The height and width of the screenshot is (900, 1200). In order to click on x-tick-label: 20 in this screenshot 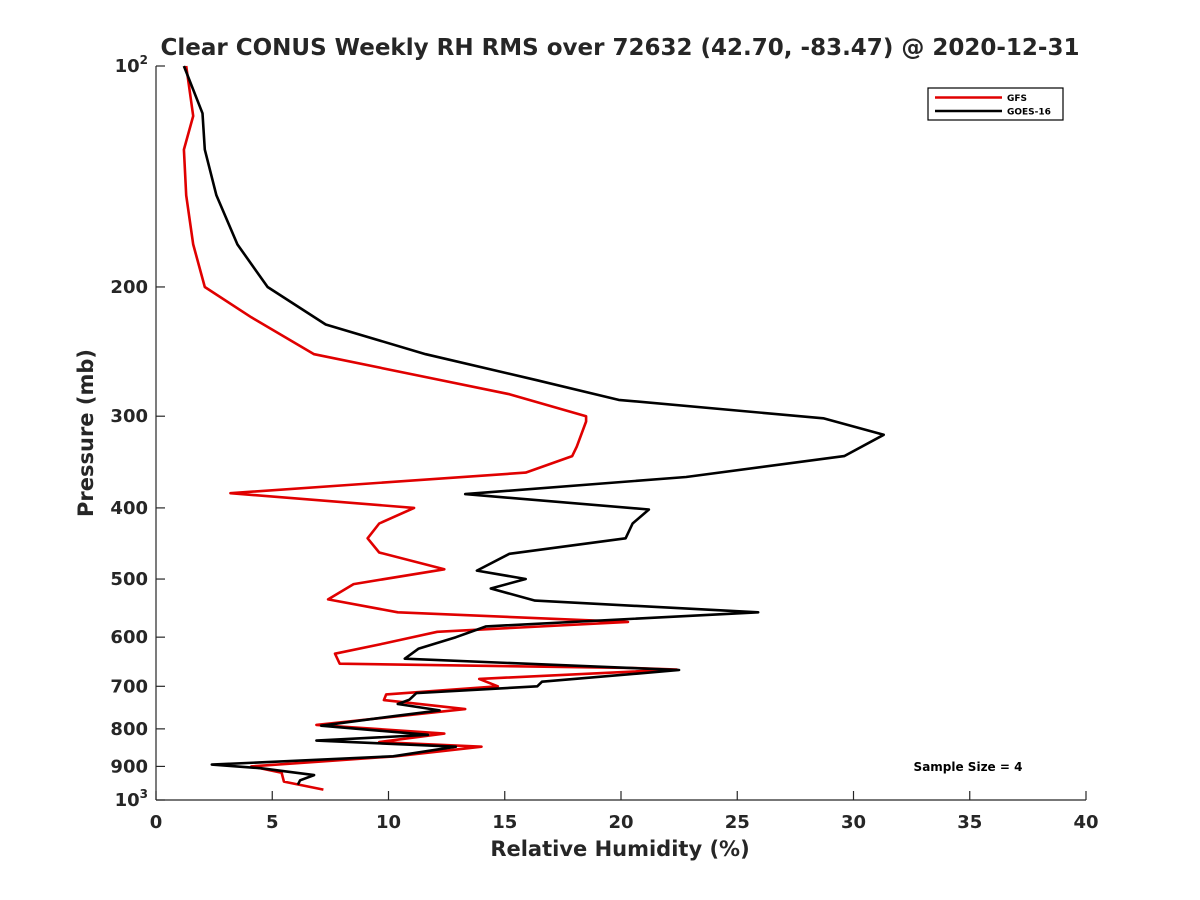, I will do `click(620, 822)`.